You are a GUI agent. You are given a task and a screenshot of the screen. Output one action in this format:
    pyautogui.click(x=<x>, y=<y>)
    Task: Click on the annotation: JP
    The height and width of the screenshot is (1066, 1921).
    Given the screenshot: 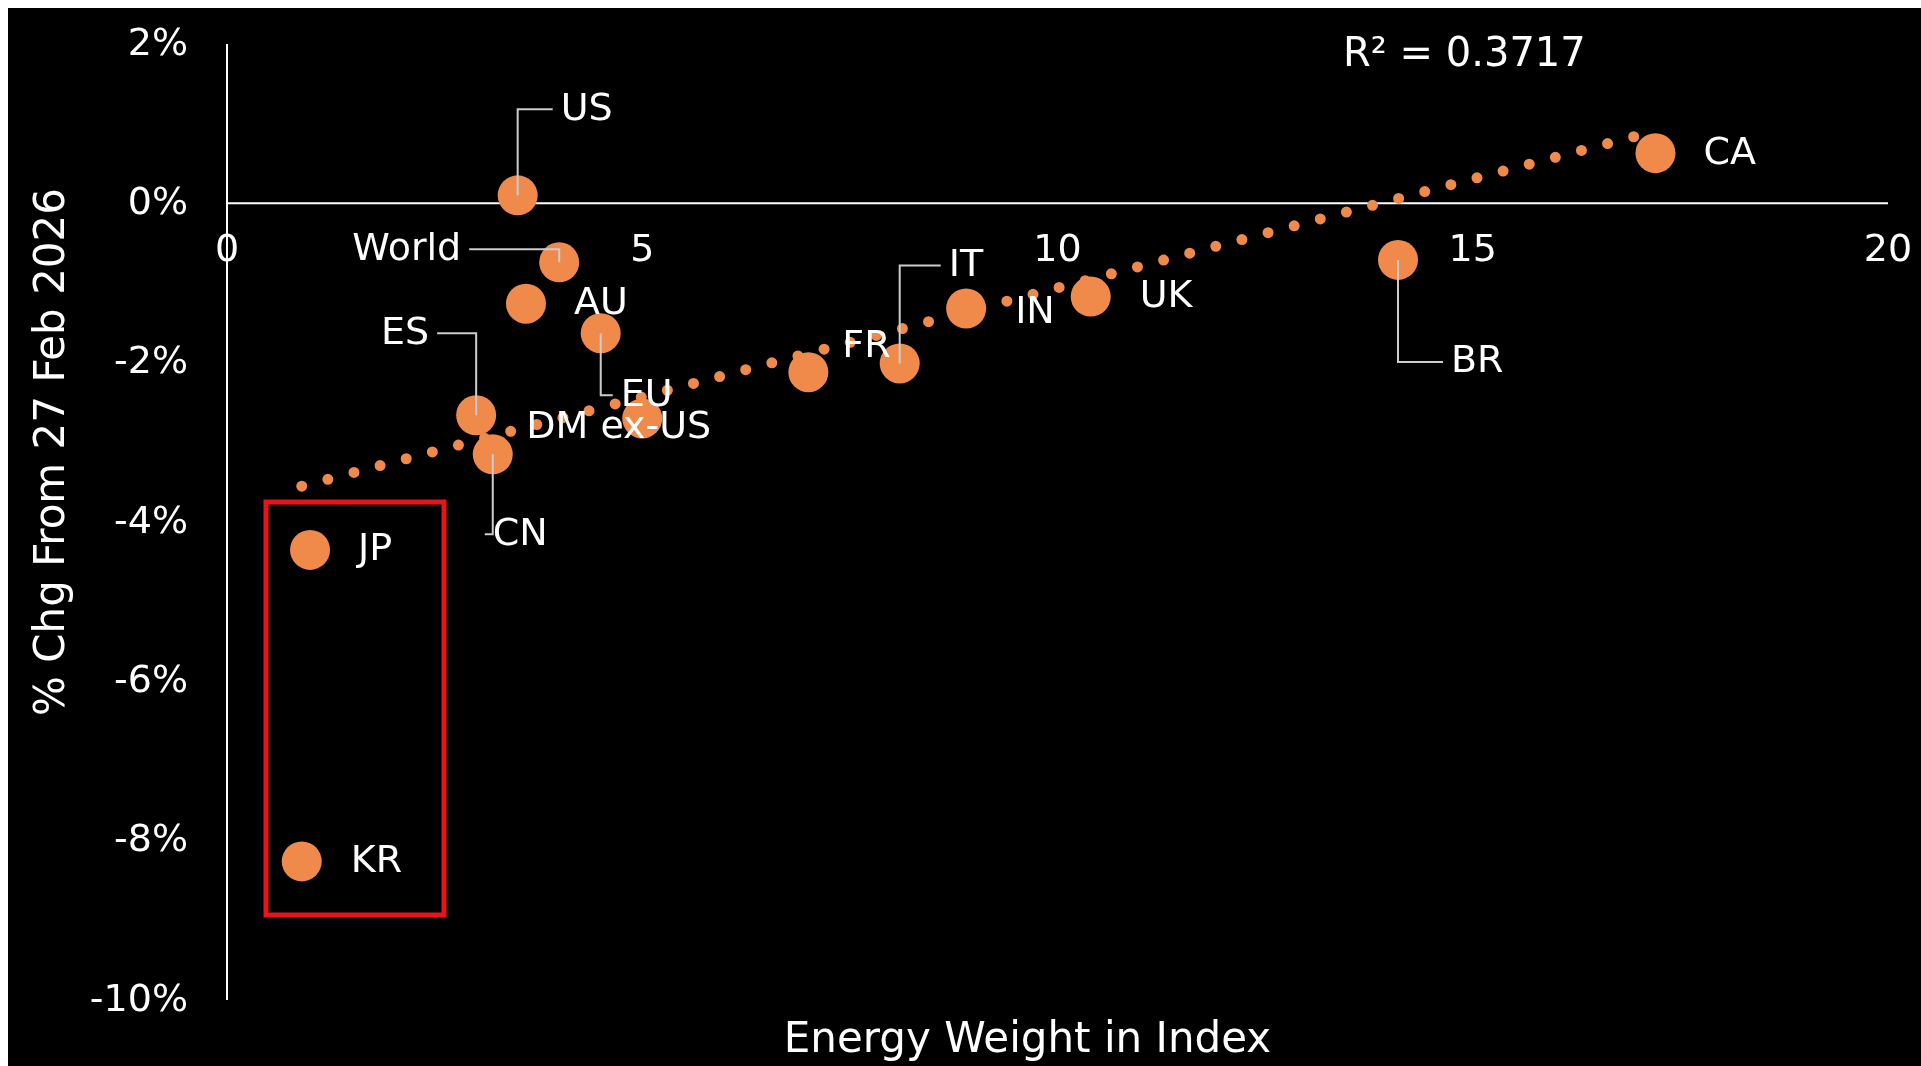 What is the action you would take?
    pyautogui.click(x=374, y=547)
    